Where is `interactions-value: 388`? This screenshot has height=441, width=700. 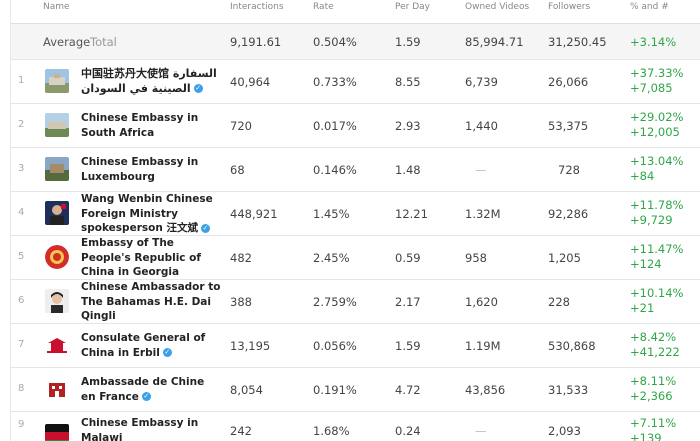
interactions-value: 388 is located at coordinates (241, 302).